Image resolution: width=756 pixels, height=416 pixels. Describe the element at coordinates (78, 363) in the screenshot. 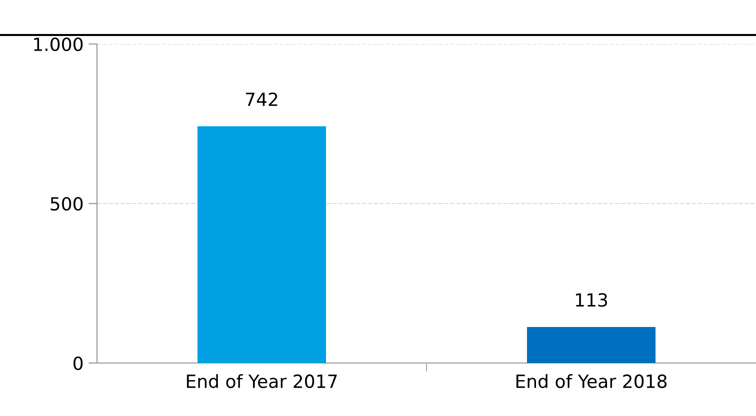

I see `y-tick-label: 0` at that location.